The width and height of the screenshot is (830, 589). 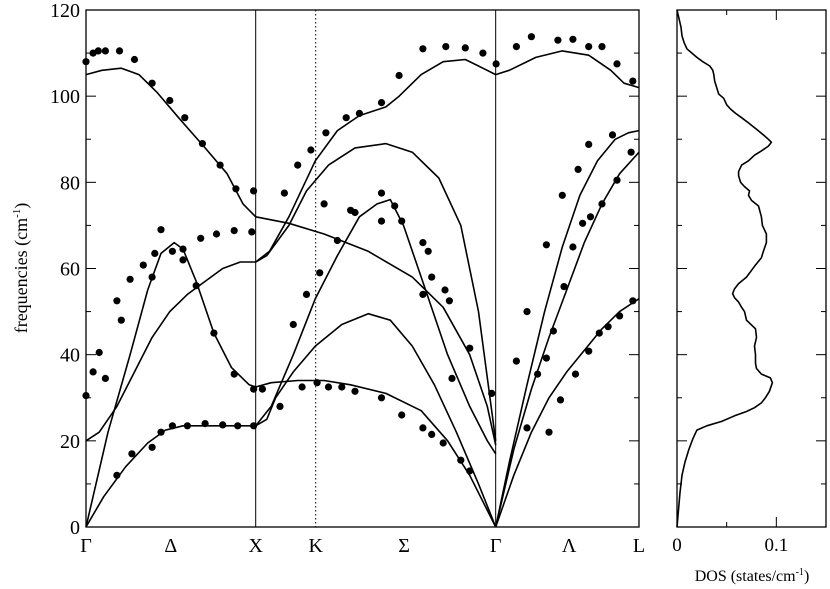 I want to click on x-tick-label: Δ, so click(x=170, y=546).